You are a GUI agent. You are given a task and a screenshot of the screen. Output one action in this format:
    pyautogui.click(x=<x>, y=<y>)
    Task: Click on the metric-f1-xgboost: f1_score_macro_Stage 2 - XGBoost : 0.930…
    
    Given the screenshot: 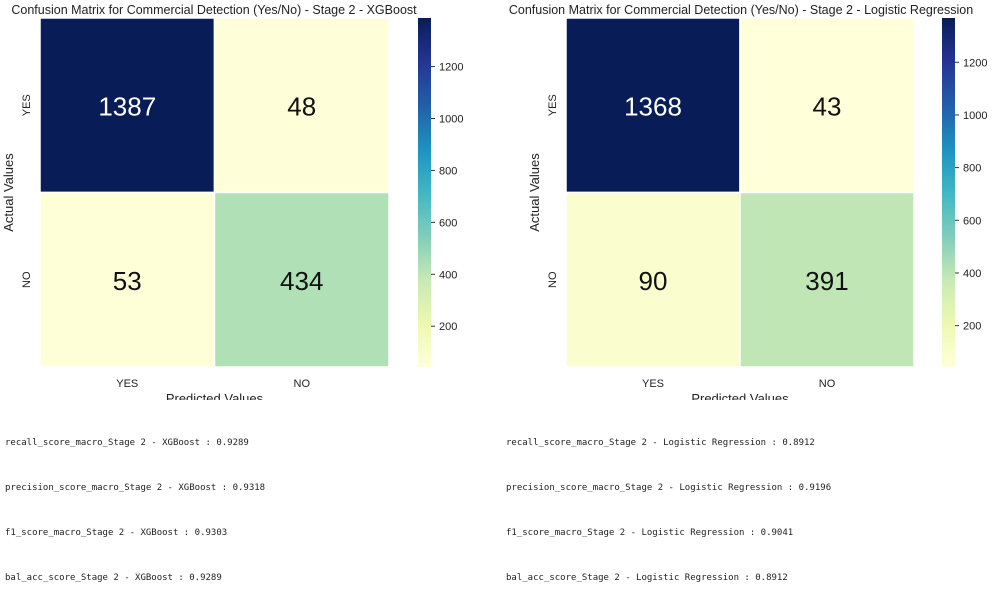 What is the action you would take?
    pyautogui.click(x=116, y=533)
    